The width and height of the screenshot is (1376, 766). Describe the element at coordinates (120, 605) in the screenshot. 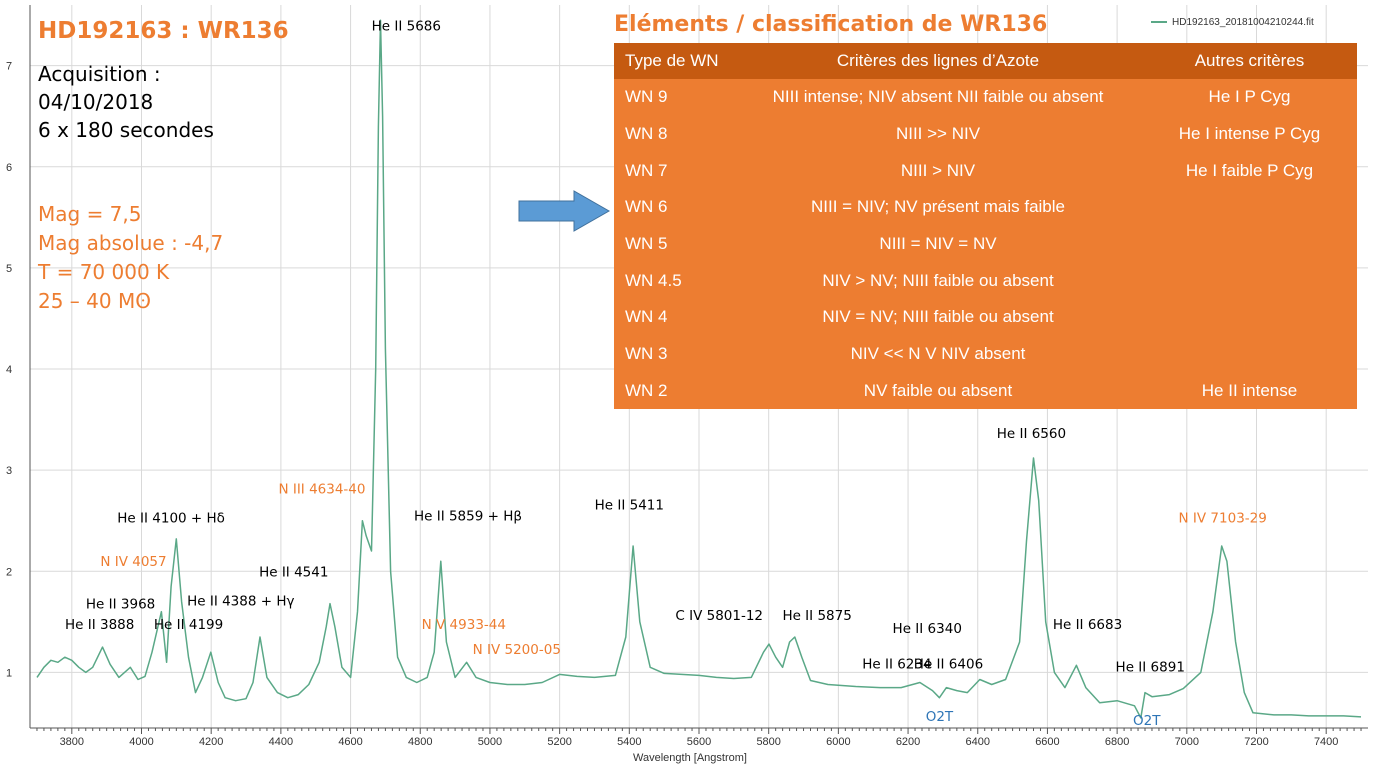

I see `line-annotation: He II 3968` at that location.